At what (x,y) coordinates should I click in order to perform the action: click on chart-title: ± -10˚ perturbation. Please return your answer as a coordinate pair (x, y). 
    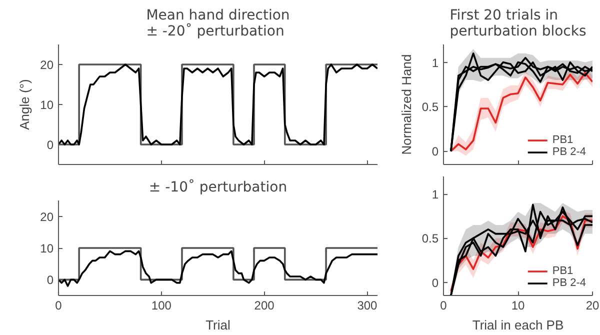
    Looking at the image, I should click on (218, 187).